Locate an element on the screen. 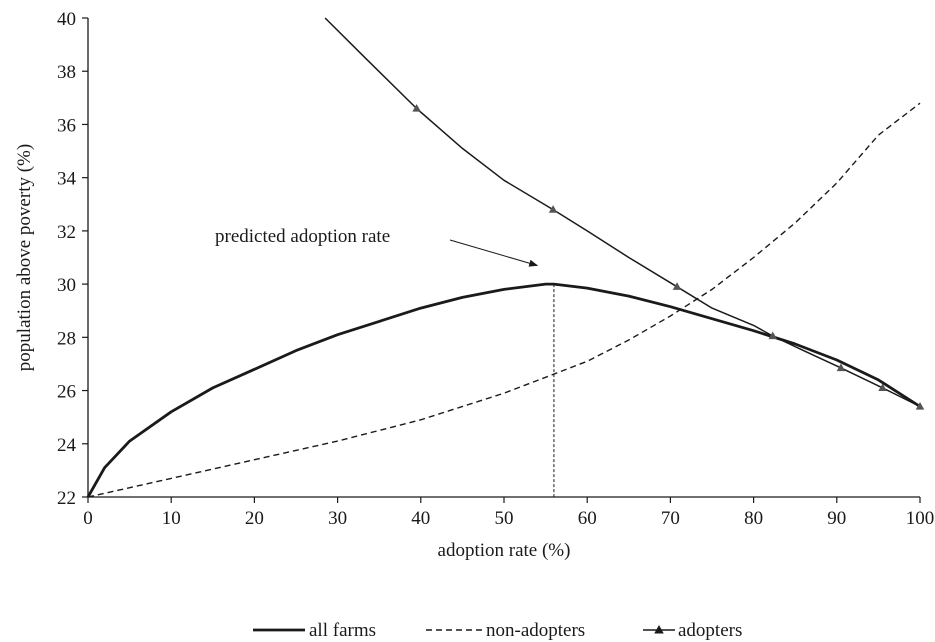  x-tick-label: 40 is located at coordinates (420, 518).